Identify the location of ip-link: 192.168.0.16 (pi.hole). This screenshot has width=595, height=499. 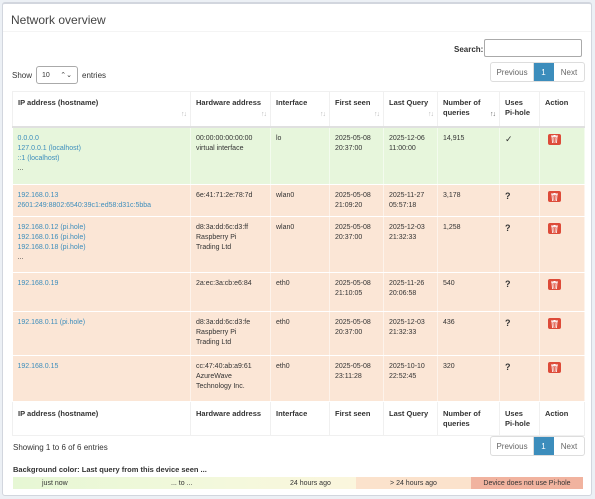
(51, 237).